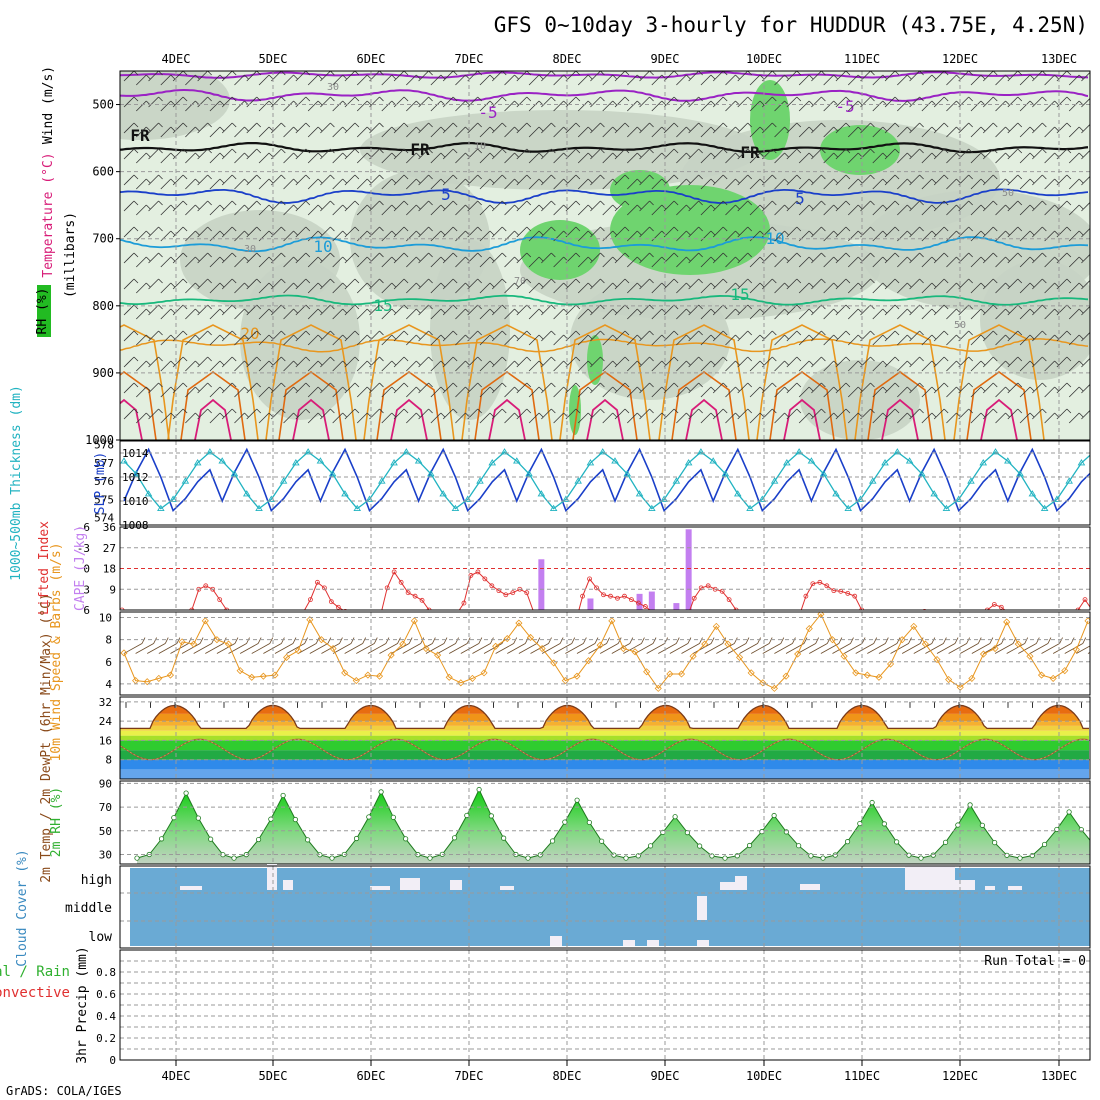 The width and height of the screenshot is (1100, 1100). What do you see at coordinates (135, 477) in the screenshot?
I see `slp-tick-label: 1012` at bounding box center [135, 477].